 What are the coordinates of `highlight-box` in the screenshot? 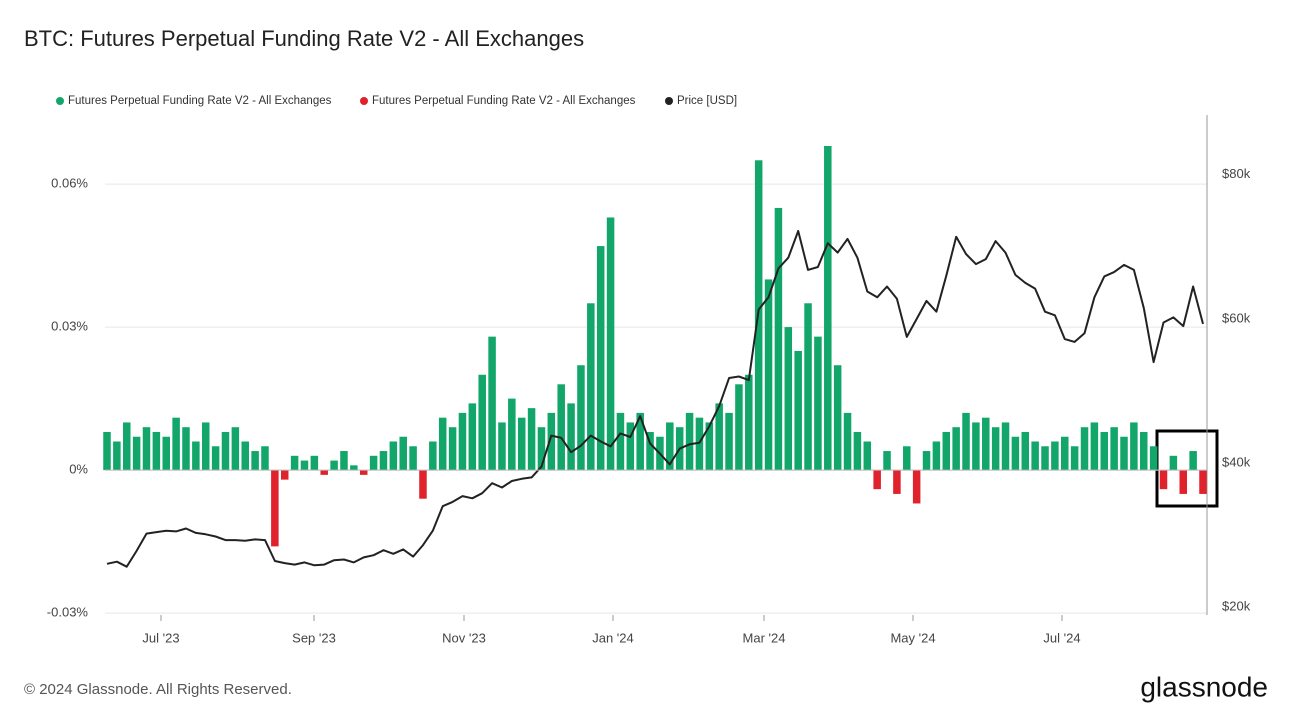 It's located at (1187, 468).